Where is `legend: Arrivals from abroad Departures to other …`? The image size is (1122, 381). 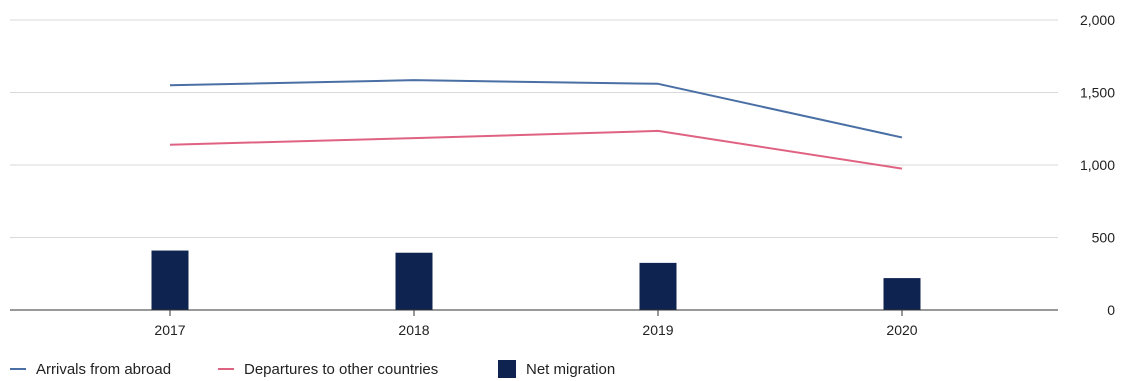
legend: Arrivals from abroad Departures to other … is located at coordinates (312, 369).